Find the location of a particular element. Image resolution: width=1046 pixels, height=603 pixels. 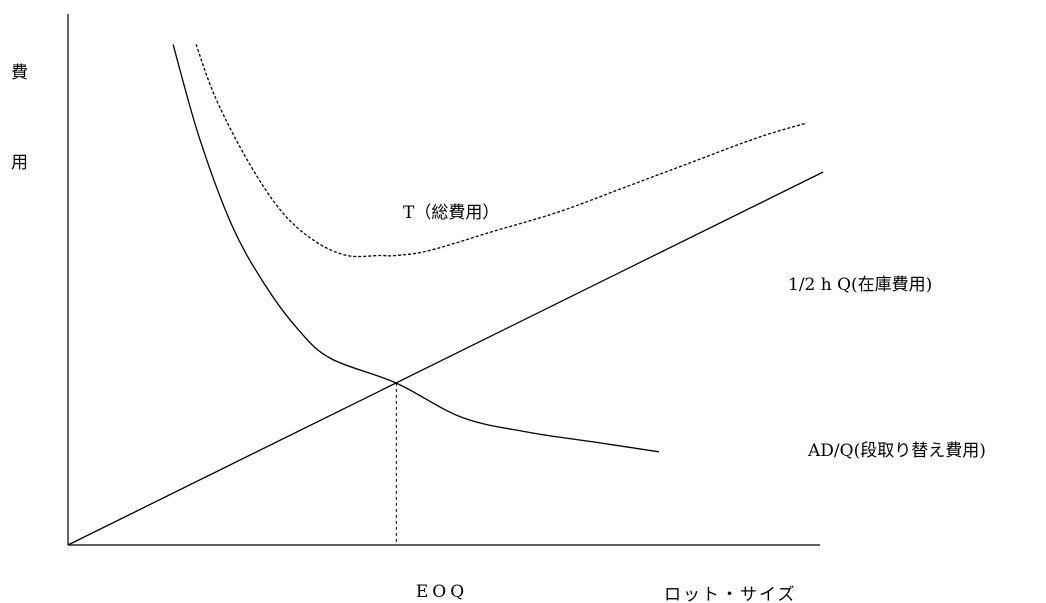

y-axis-label-char-1: 費 is located at coordinates (19, 73).